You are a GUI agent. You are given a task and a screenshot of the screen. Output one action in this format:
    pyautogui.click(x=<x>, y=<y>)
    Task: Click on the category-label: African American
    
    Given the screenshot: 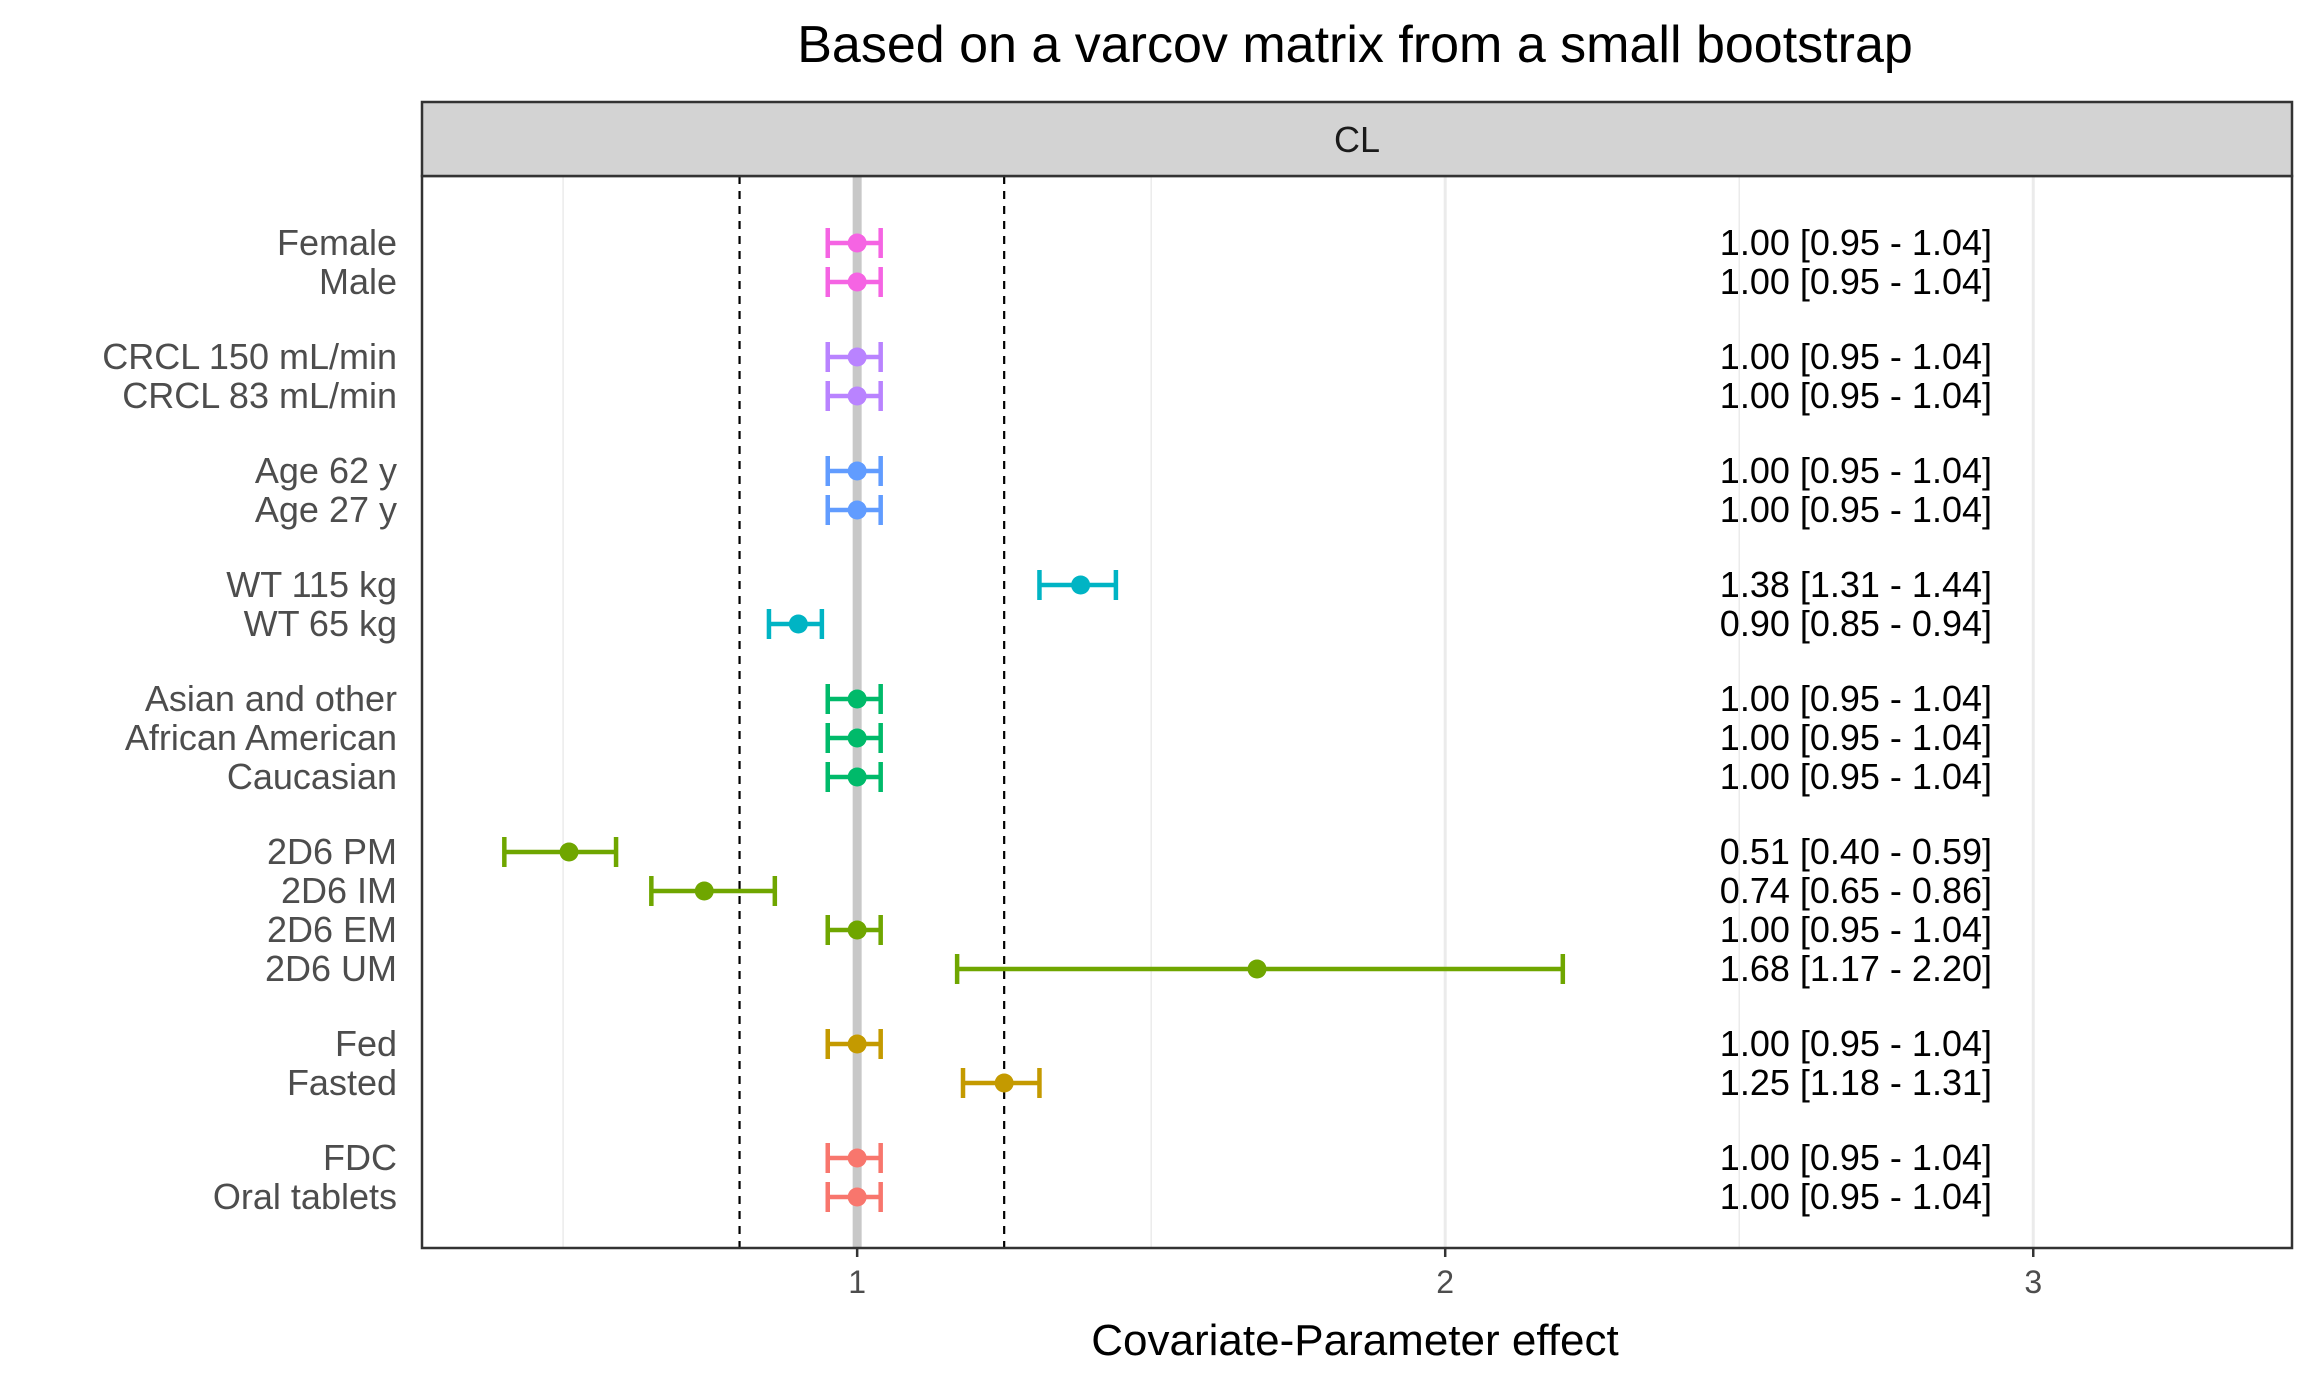 What is the action you would take?
    pyautogui.click(x=261, y=737)
    